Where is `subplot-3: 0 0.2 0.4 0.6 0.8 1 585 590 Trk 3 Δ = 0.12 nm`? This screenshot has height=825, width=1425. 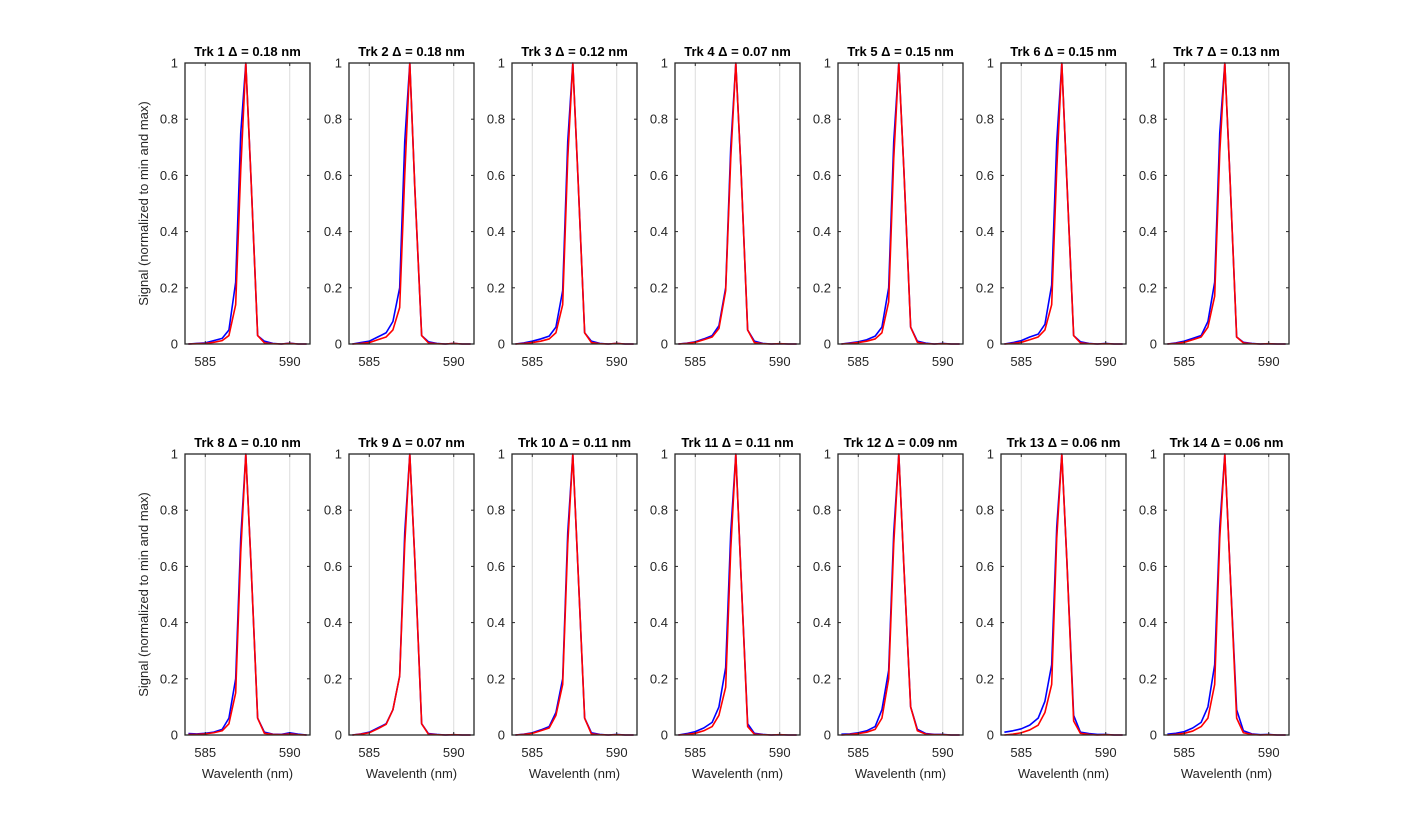 subplot-3: 0 0.2 0.4 0.6 0.8 1 585 590 Trk 3 Δ = 0.12 nm is located at coordinates (562, 206).